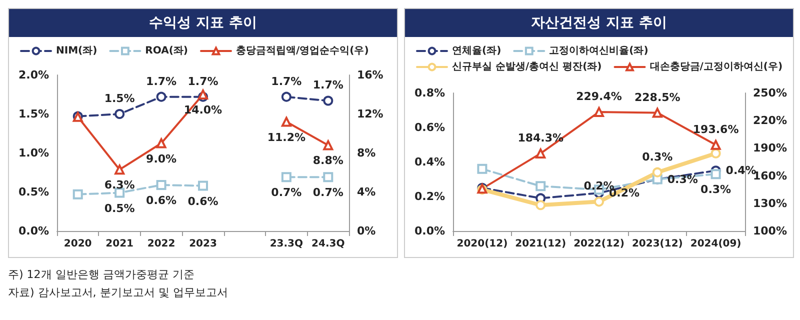  What do you see at coordinates (118, 293) in the screenshot?
I see `text: 자료) 감사보고서, 분기보고서 및 업무보고서` at bounding box center [118, 293].